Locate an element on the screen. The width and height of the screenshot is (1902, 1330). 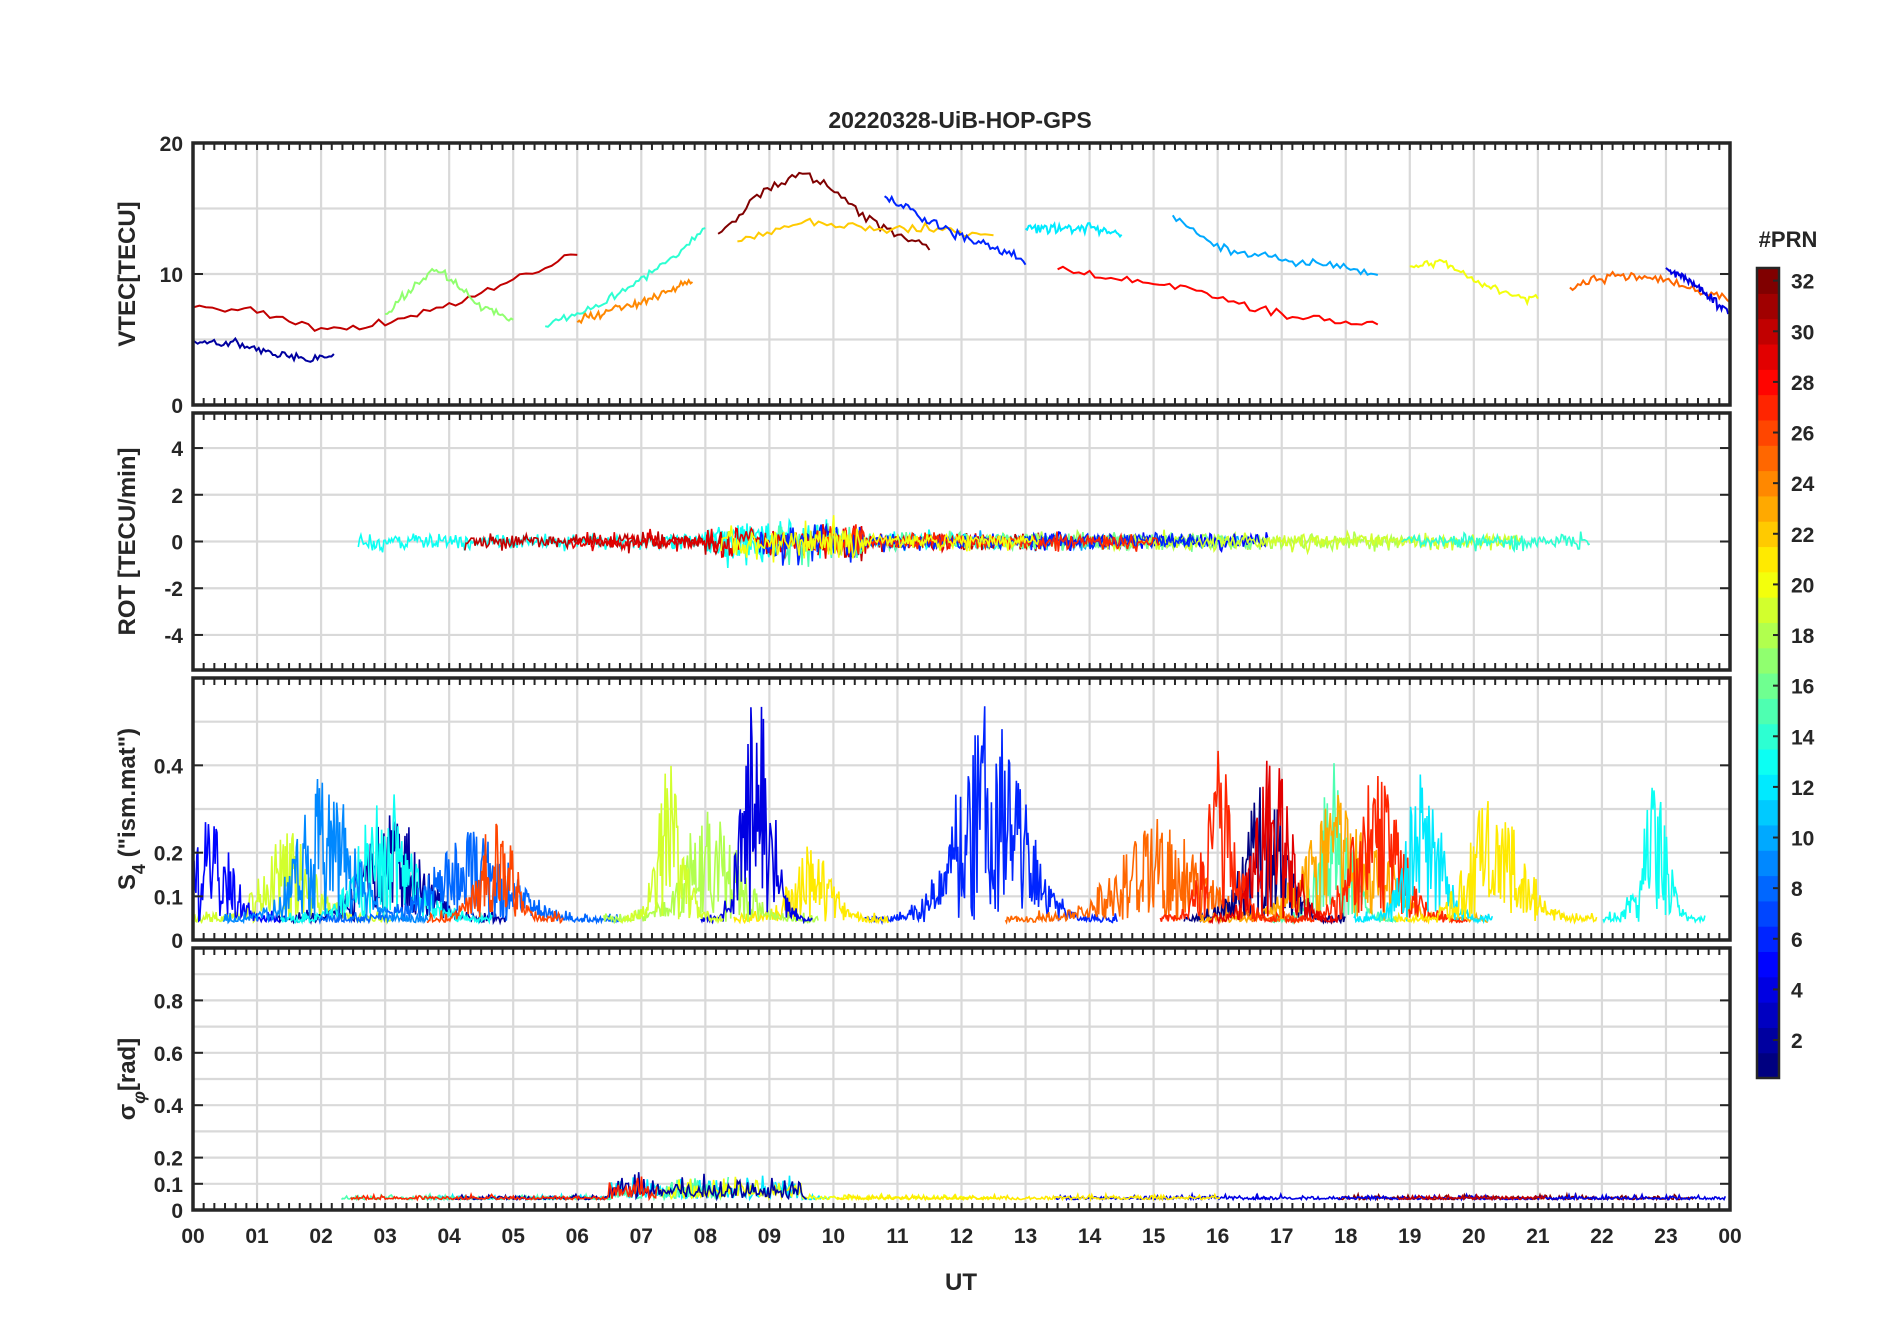
colorbar-tick-label: 32 is located at coordinates (1802, 282).